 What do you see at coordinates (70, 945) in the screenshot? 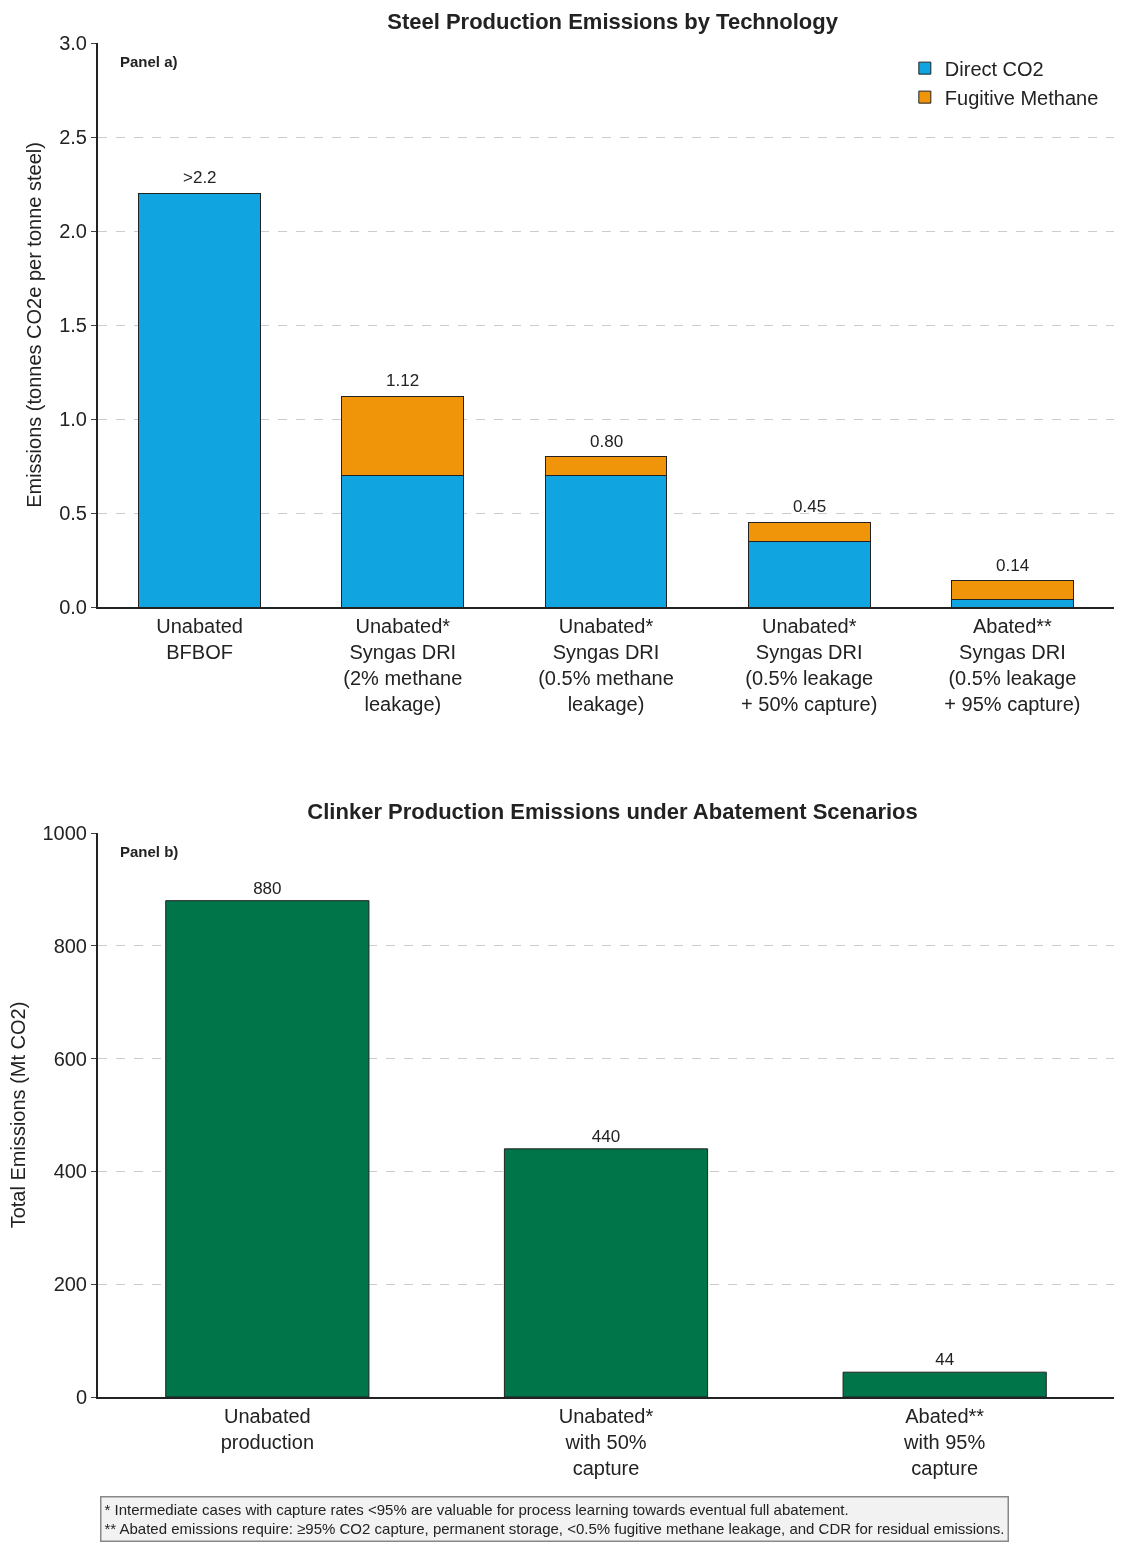
I see `y-tick-label: 800` at bounding box center [70, 945].